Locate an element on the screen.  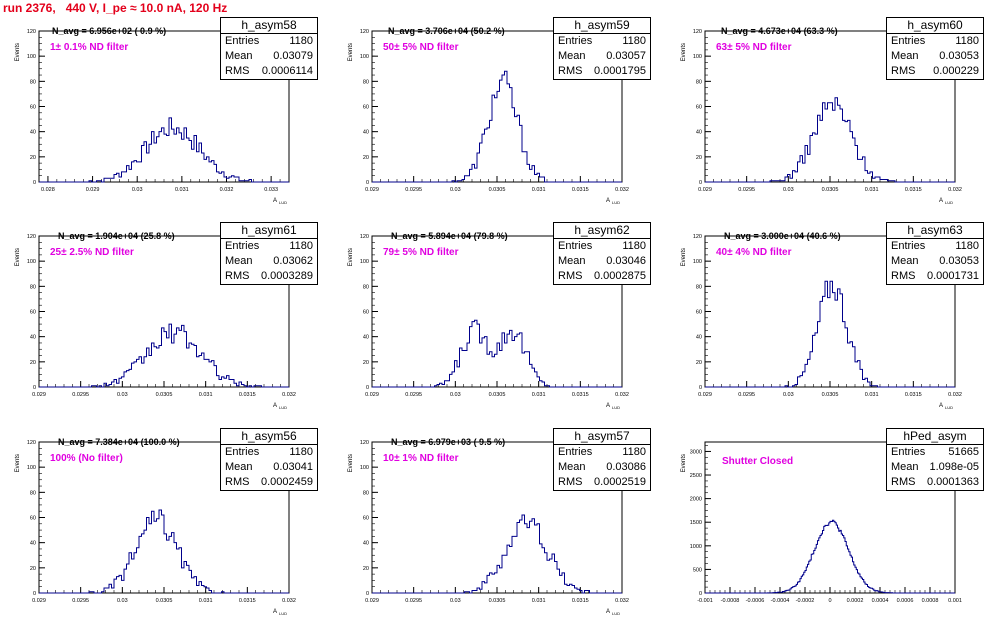
stat-value: 0.0002519 is located at coordinates (620, 482).